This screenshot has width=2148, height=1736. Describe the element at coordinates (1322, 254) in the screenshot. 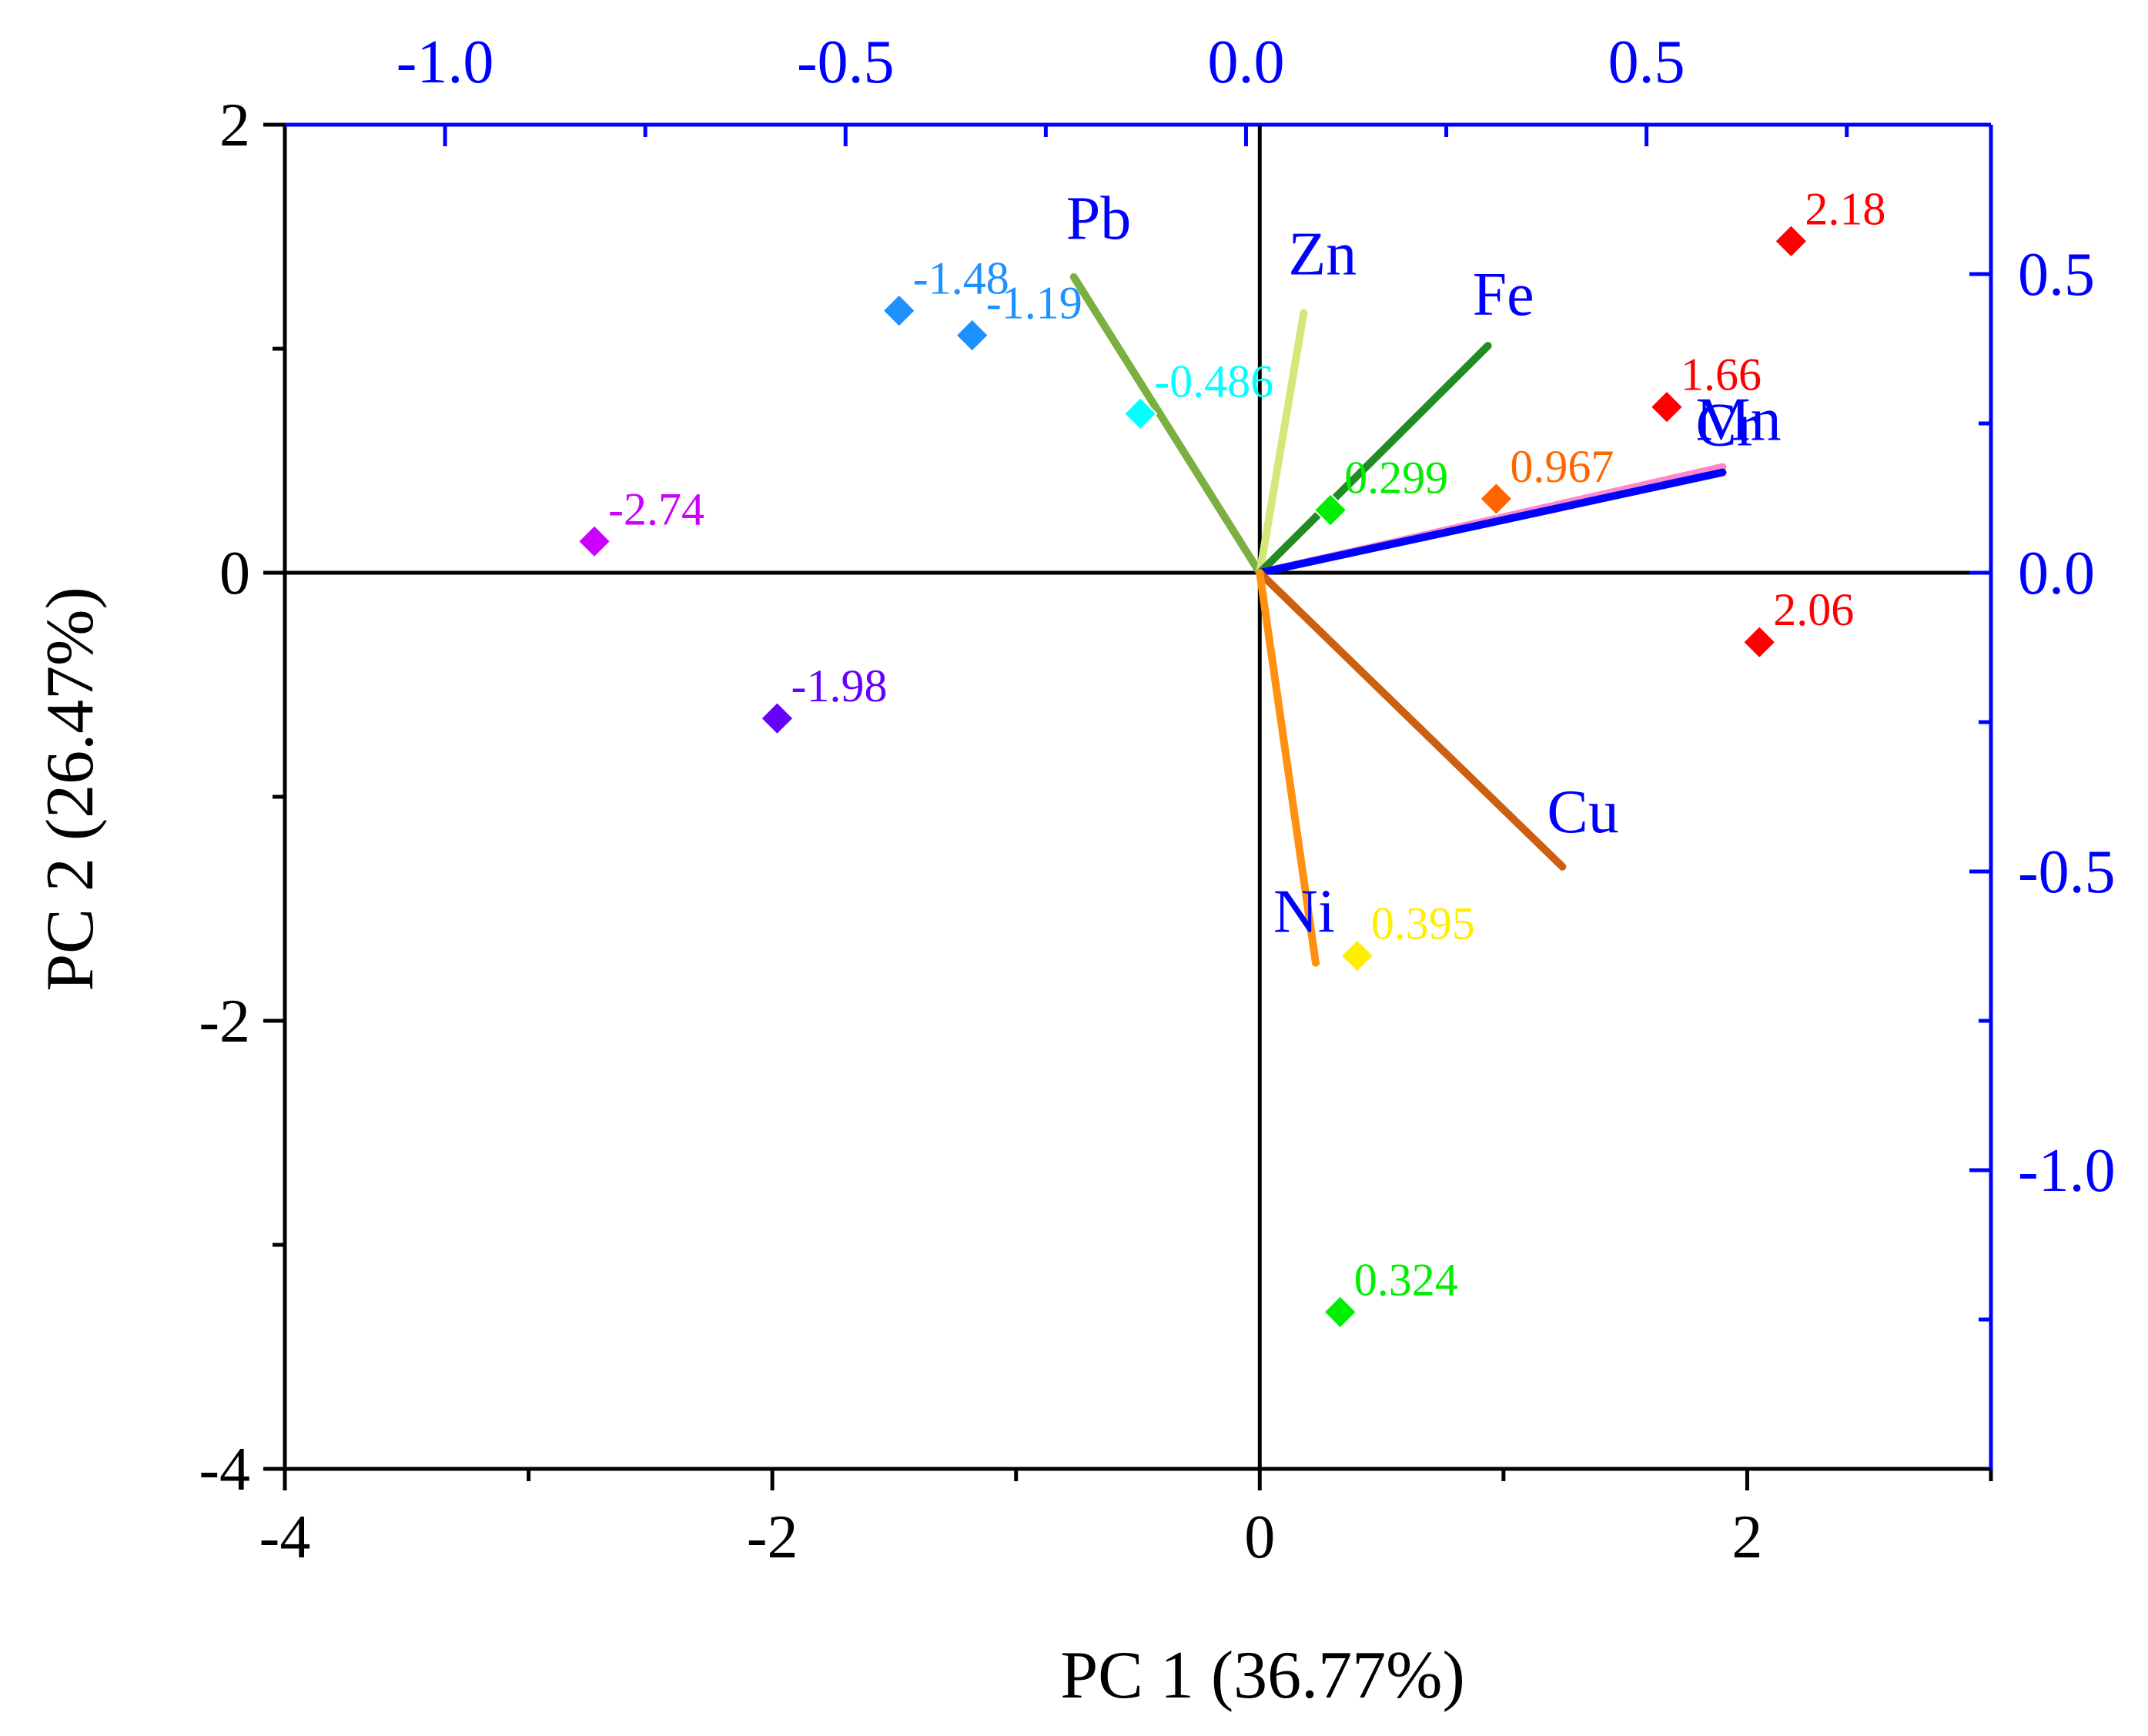

I see `loading-label-zn: Zn` at that location.